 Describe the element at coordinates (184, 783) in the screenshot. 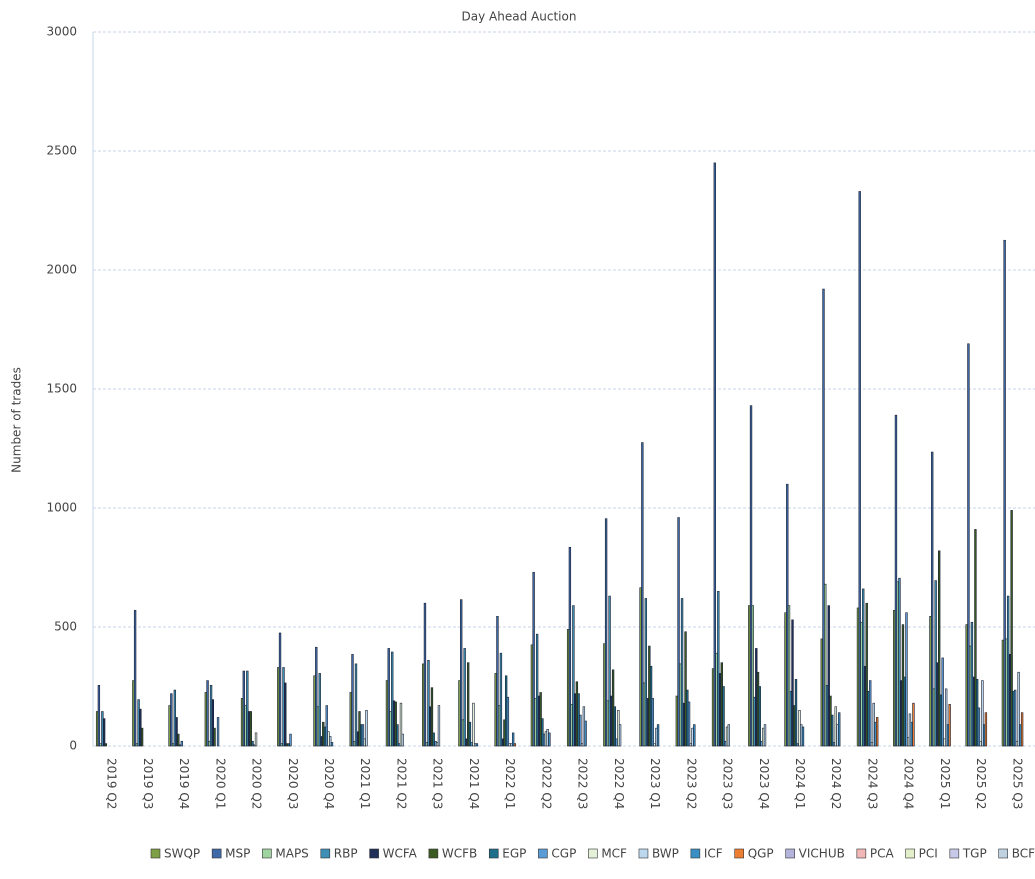

I see `x-tick-label: 2019 Q4` at that location.